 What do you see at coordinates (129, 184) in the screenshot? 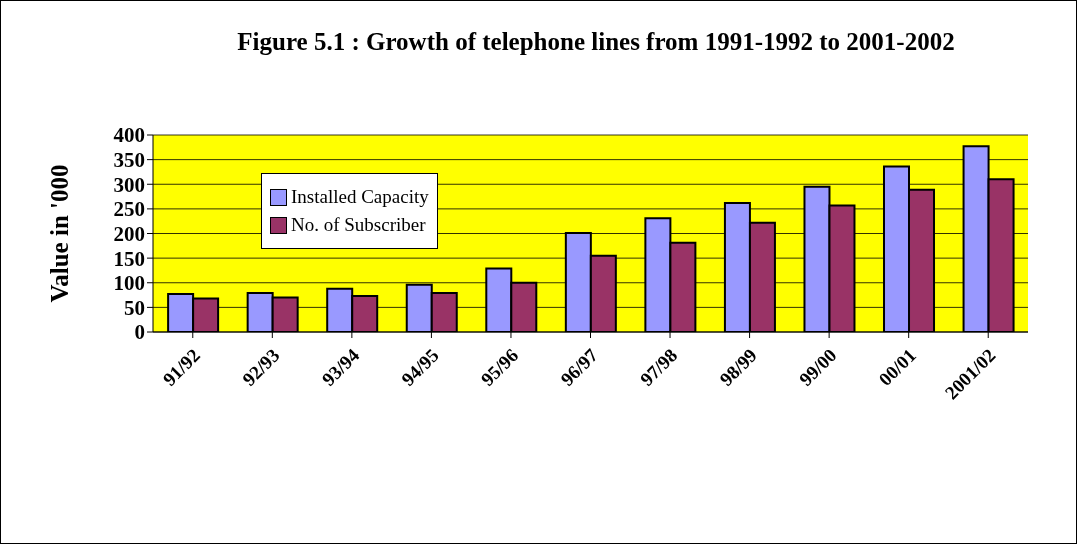
I see `y-tick-label: 300` at bounding box center [129, 184].